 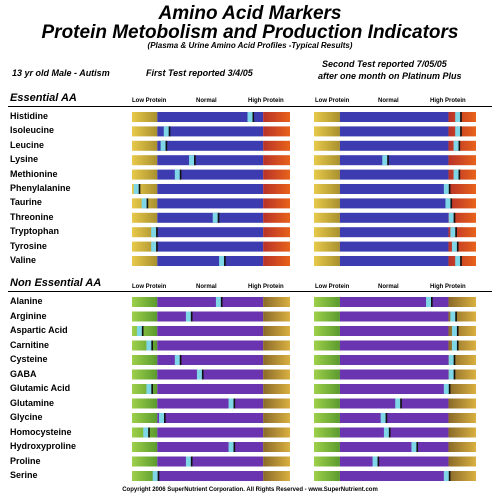 I want to click on scale-low-right: Low Protein, so click(x=332, y=101).